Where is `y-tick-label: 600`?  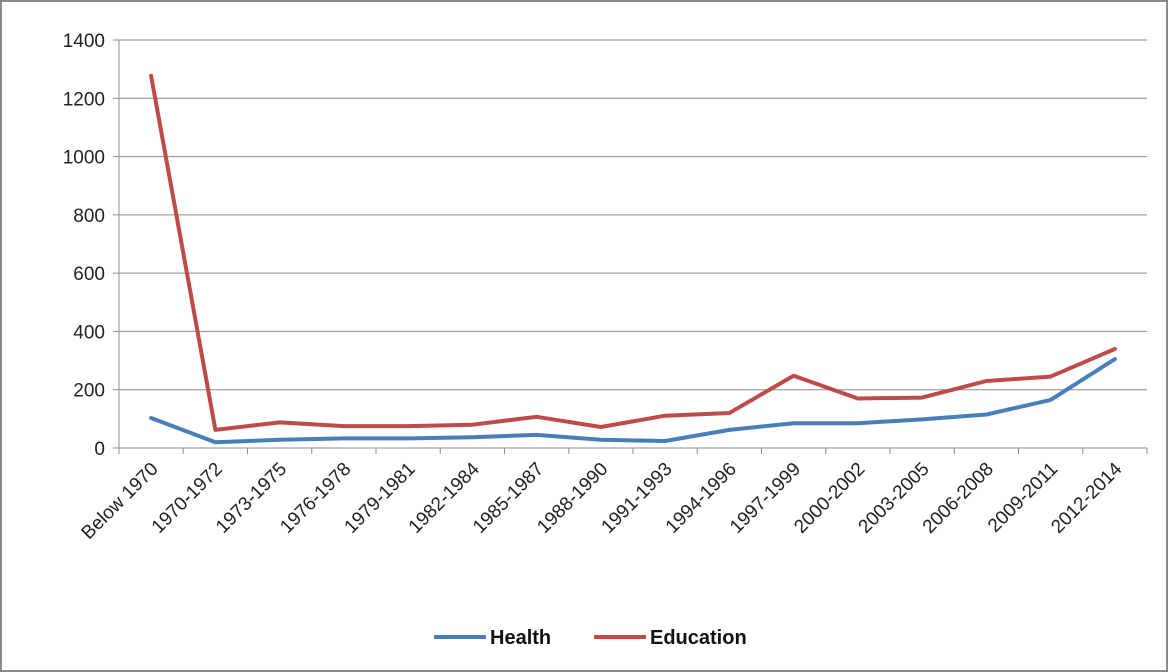 y-tick-label: 600 is located at coordinates (89, 274).